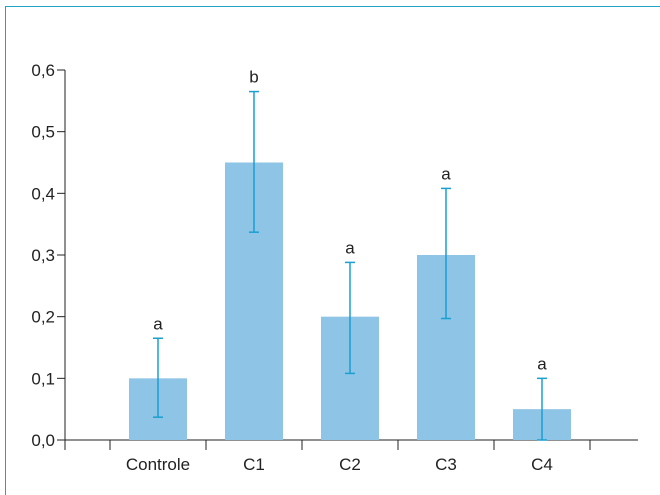  Describe the element at coordinates (43, 255) in the screenshot. I see `y-tick-label: 0,3` at that location.